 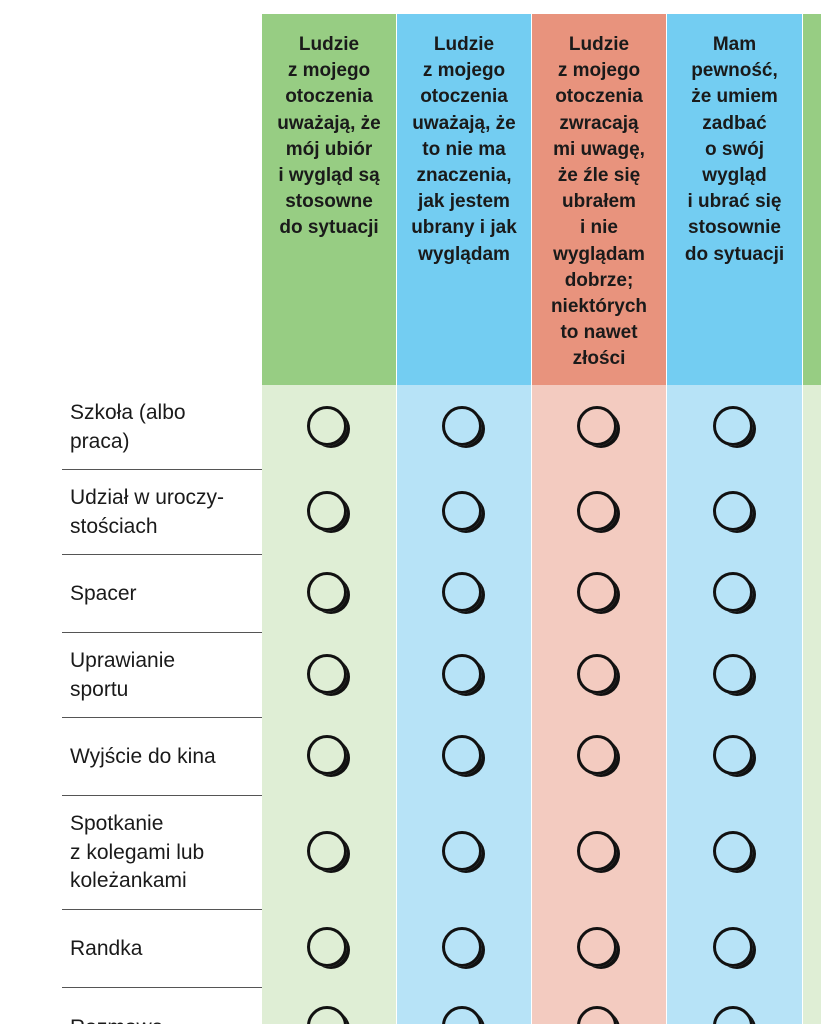 What do you see at coordinates (143, 756) in the screenshot?
I see `row-label-5: Wyjście do kina` at bounding box center [143, 756].